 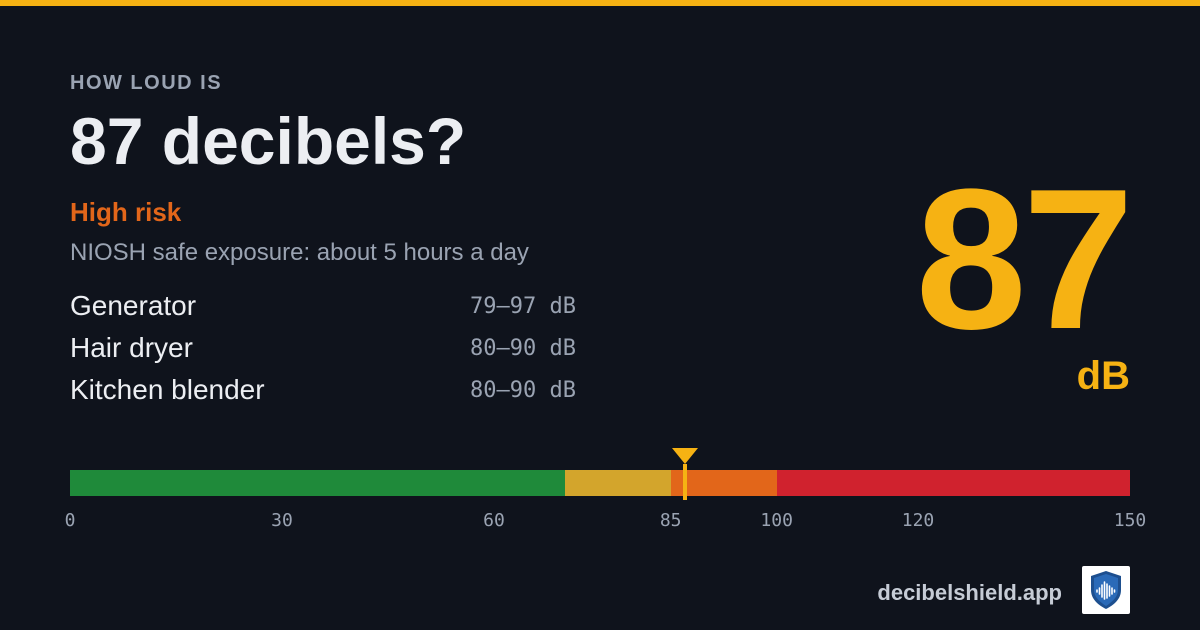 What do you see at coordinates (684, 482) in the screenshot?
I see `level-marker-line` at bounding box center [684, 482].